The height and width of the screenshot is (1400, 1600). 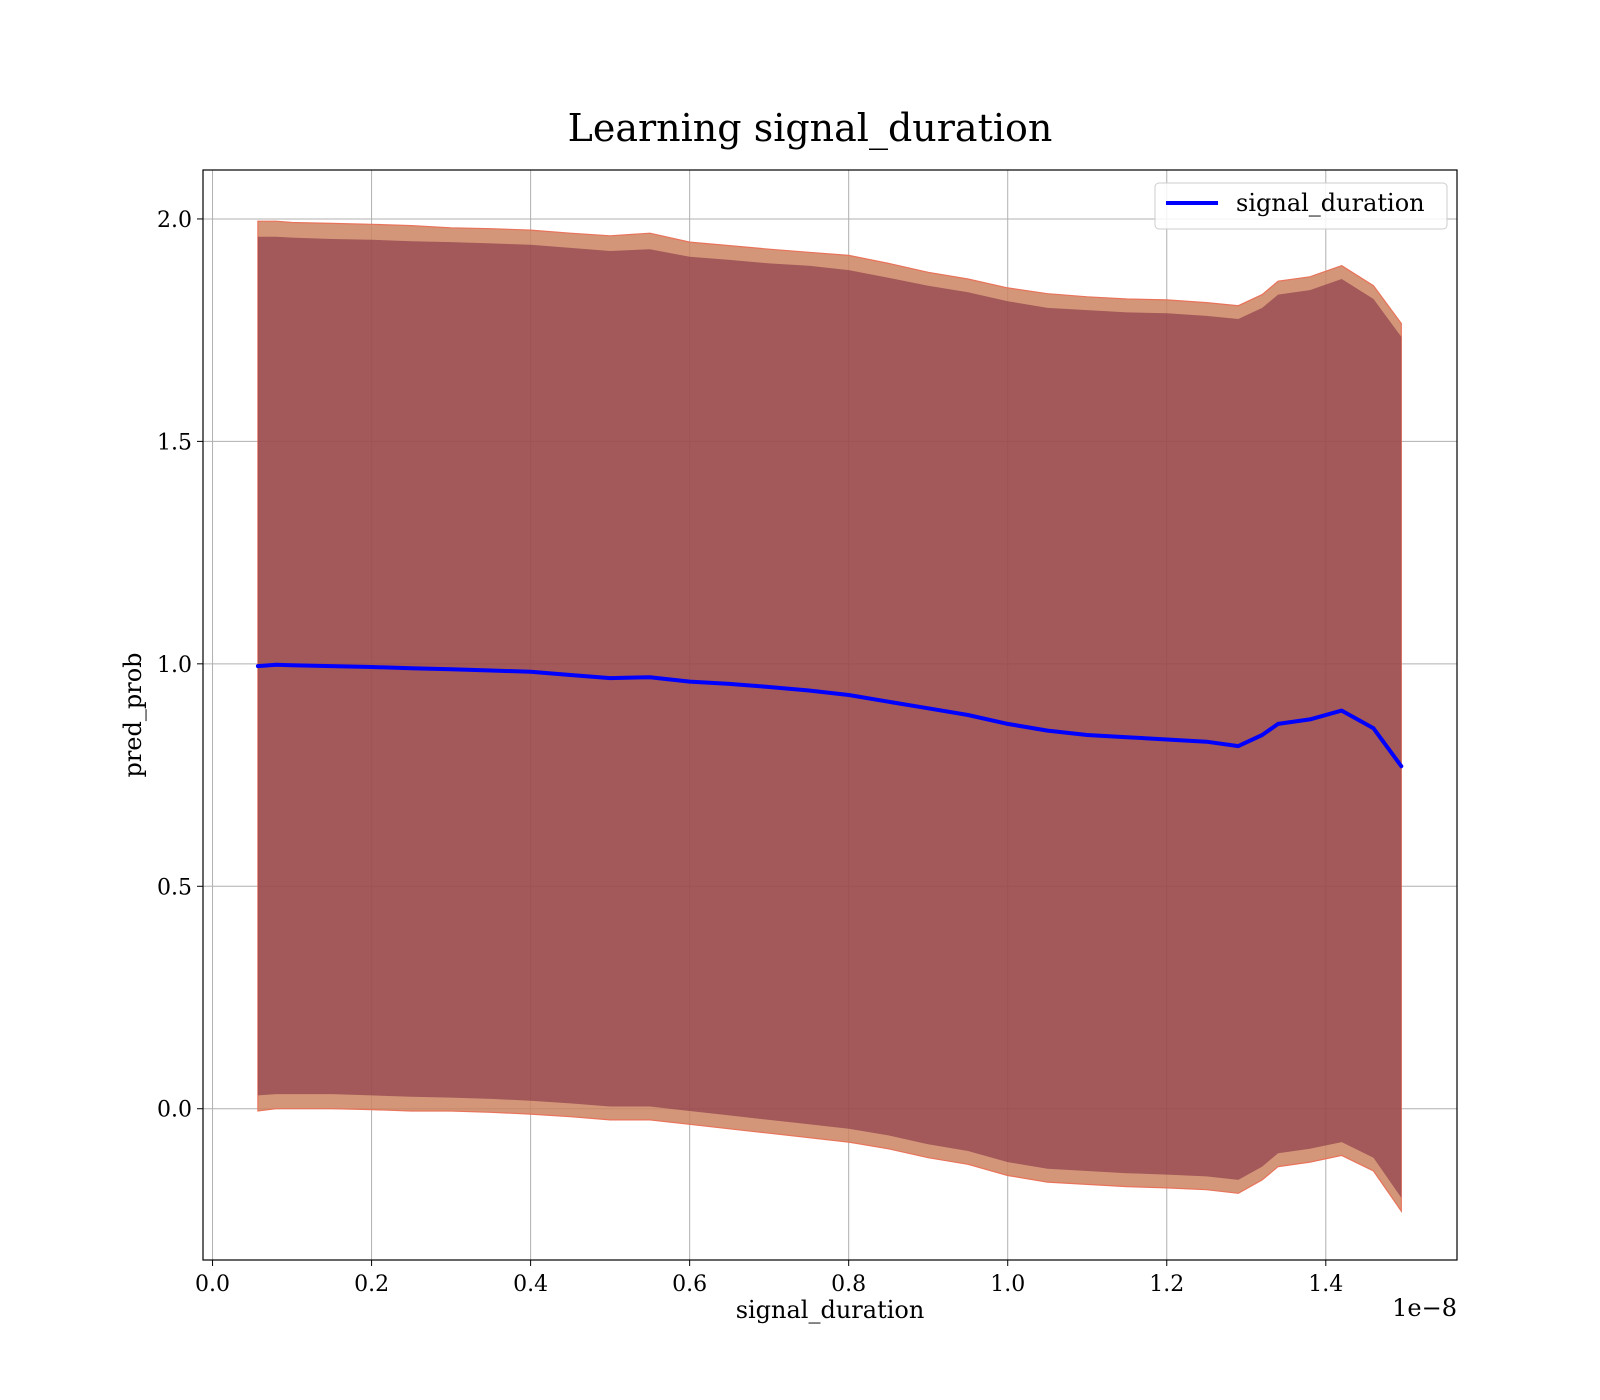 What do you see at coordinates (212, 1284) in the screenshot?
I see `x-tick-label: 0.0` at bounding box center [212, 1284].